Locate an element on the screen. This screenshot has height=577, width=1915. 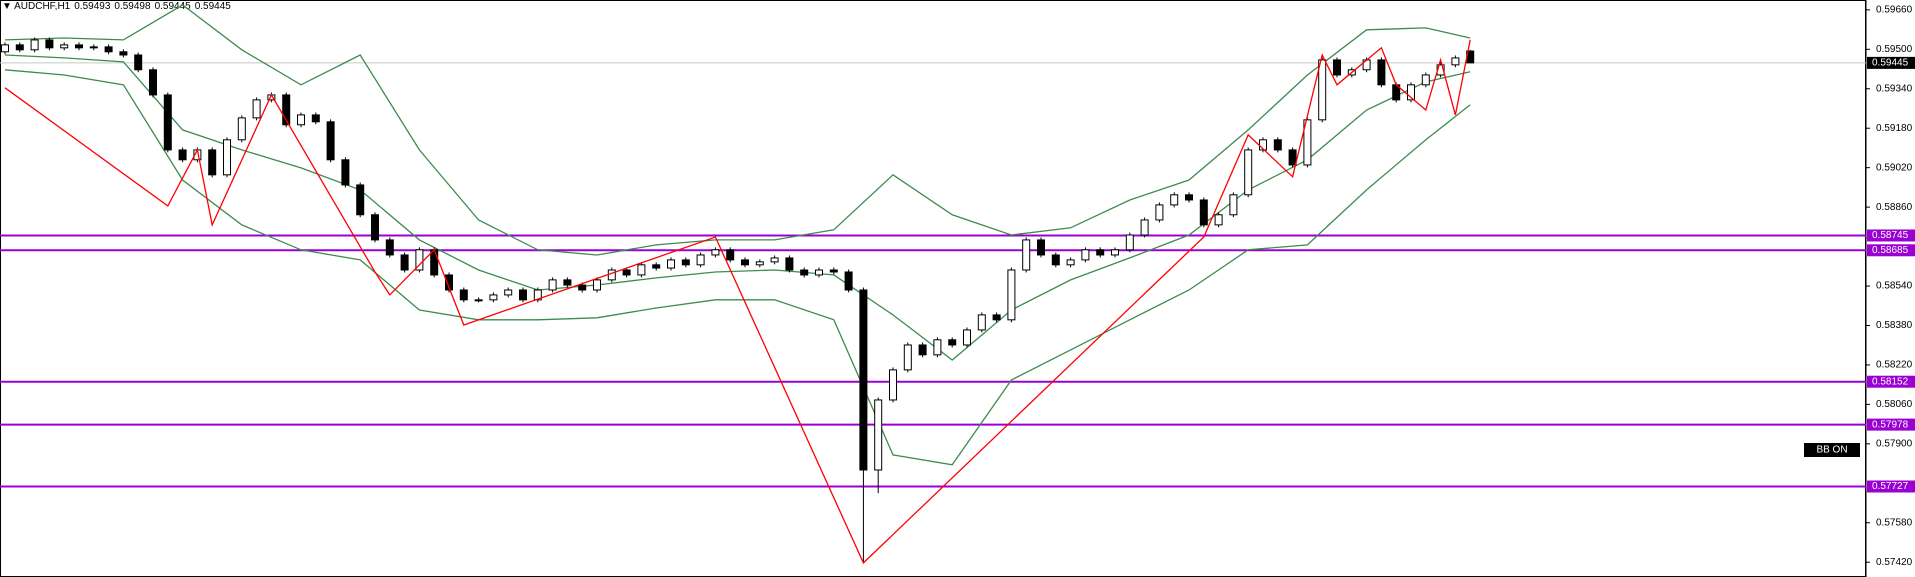
open-value: 0.59493 is located at coordinates (92, 6).